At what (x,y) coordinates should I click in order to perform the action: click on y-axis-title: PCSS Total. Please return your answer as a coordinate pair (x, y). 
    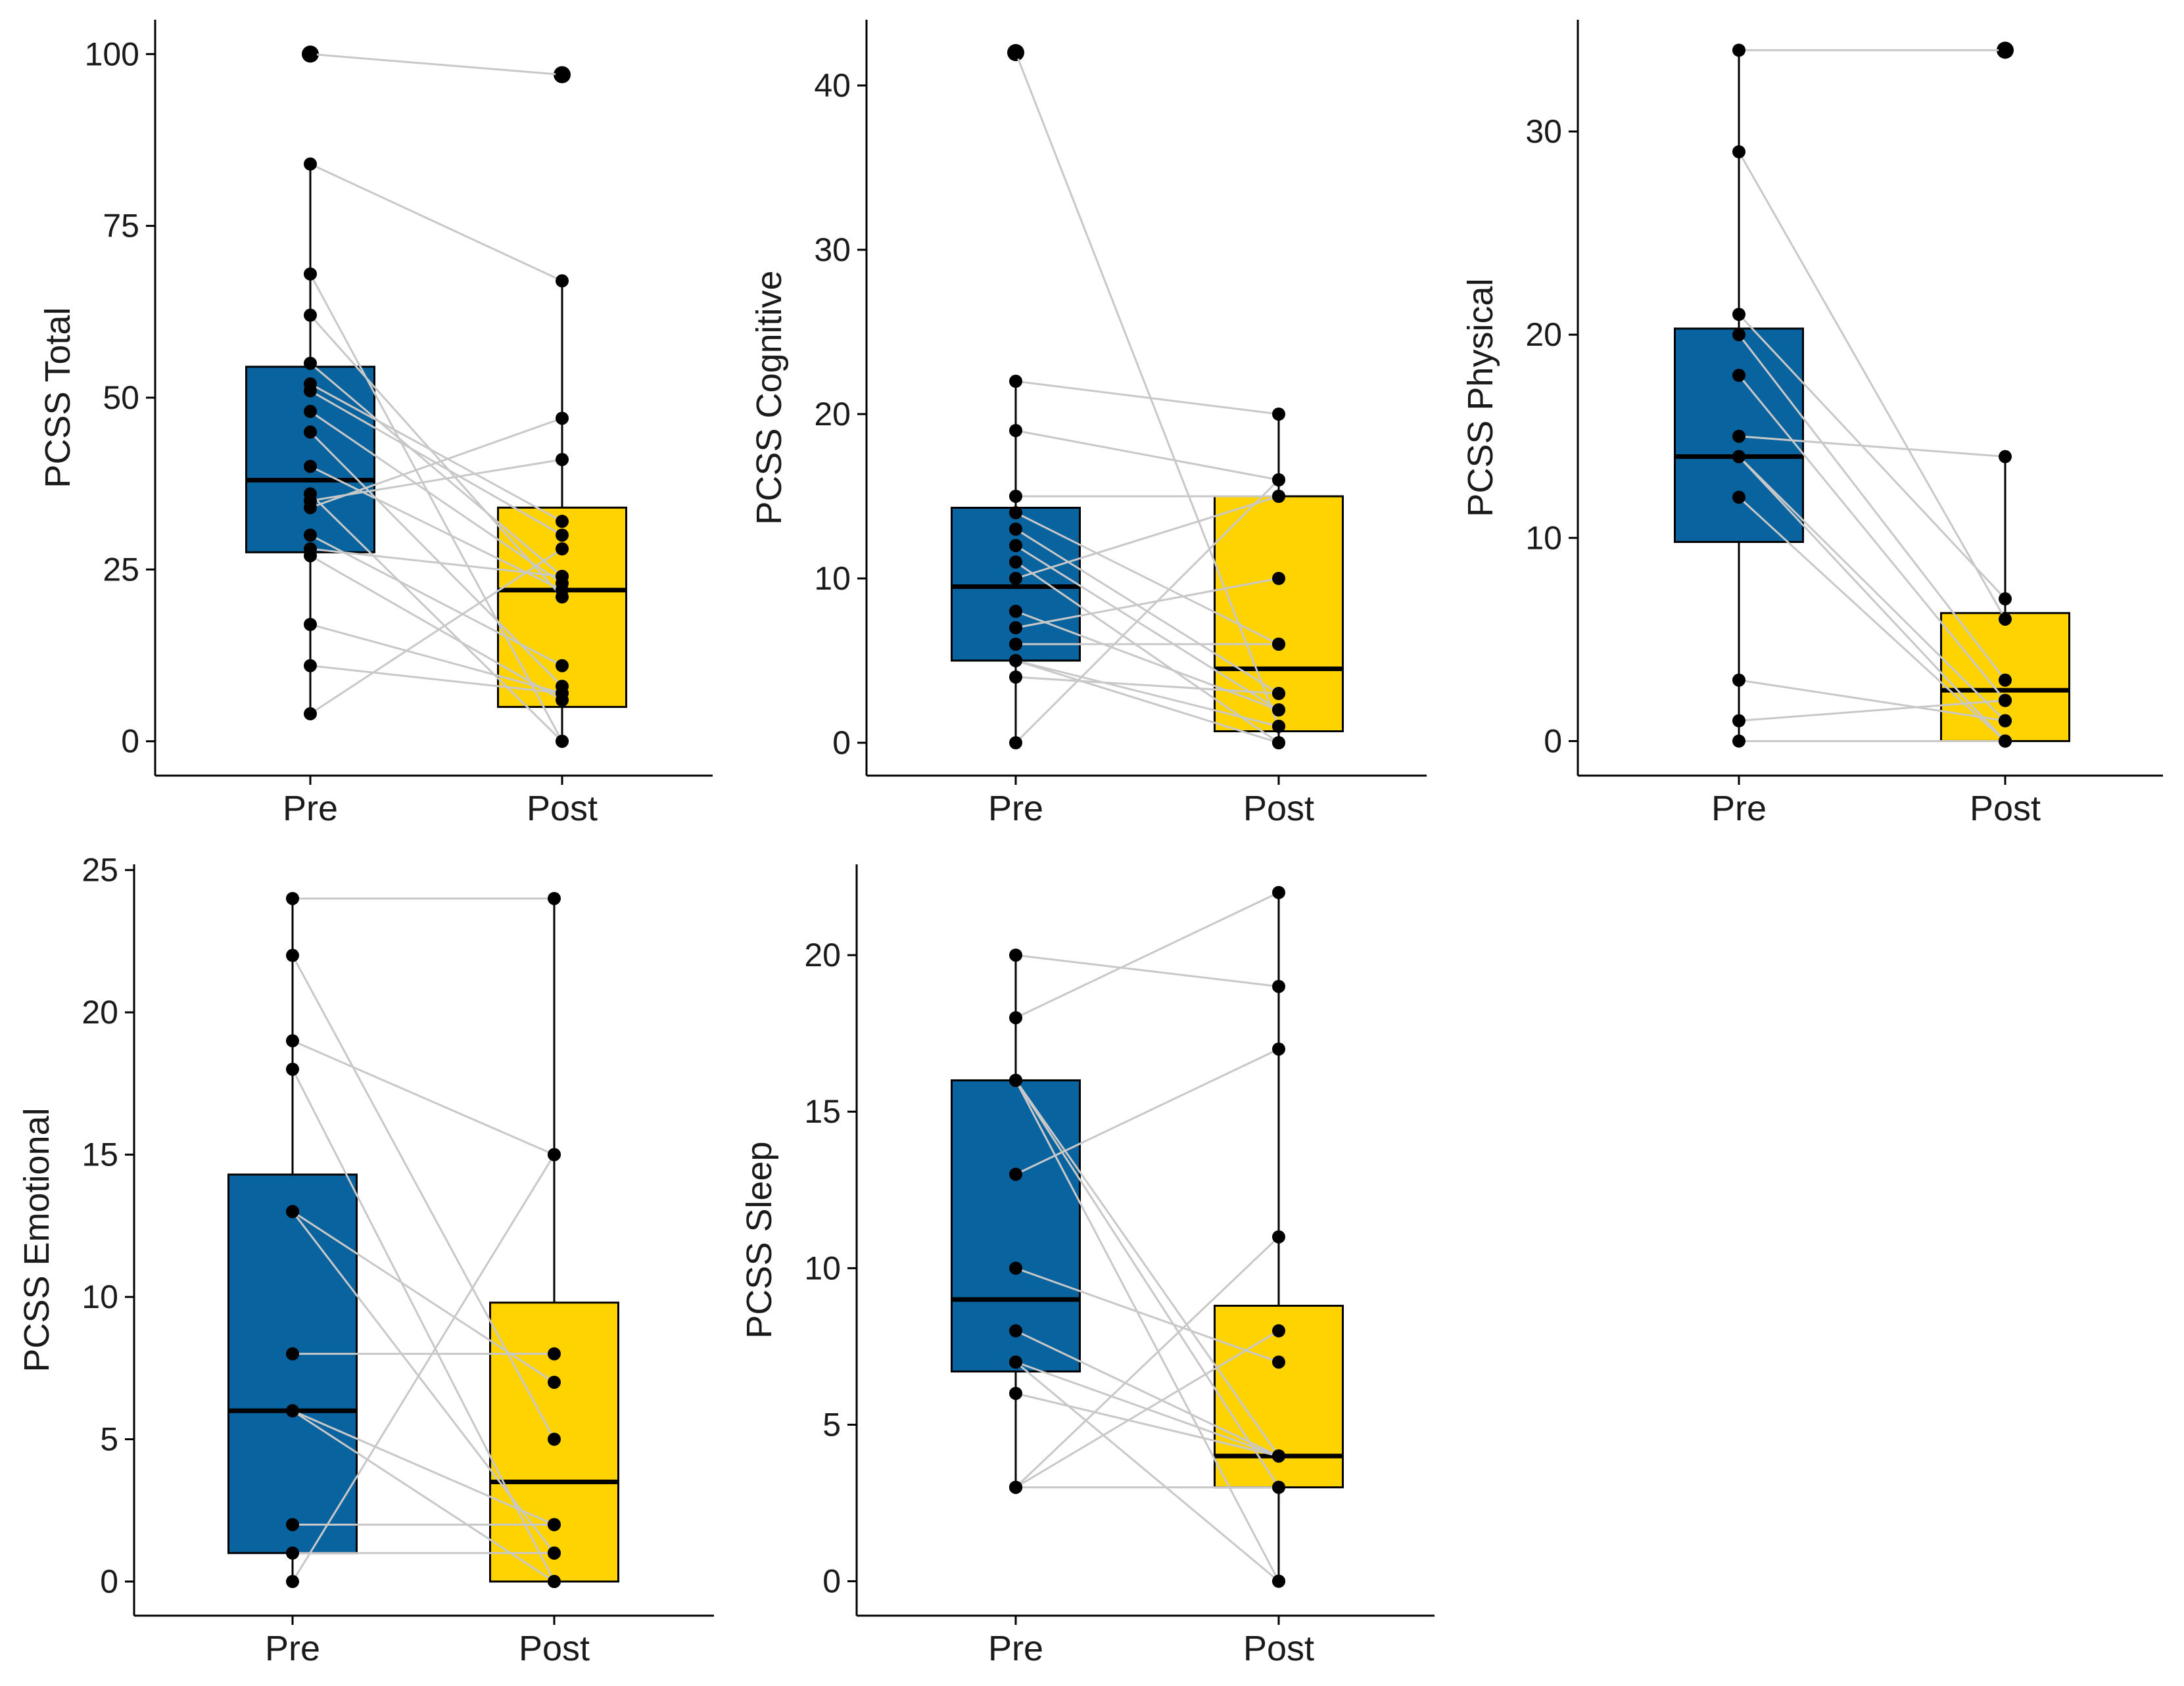
    Looking at the image, I should click on (58, 397).